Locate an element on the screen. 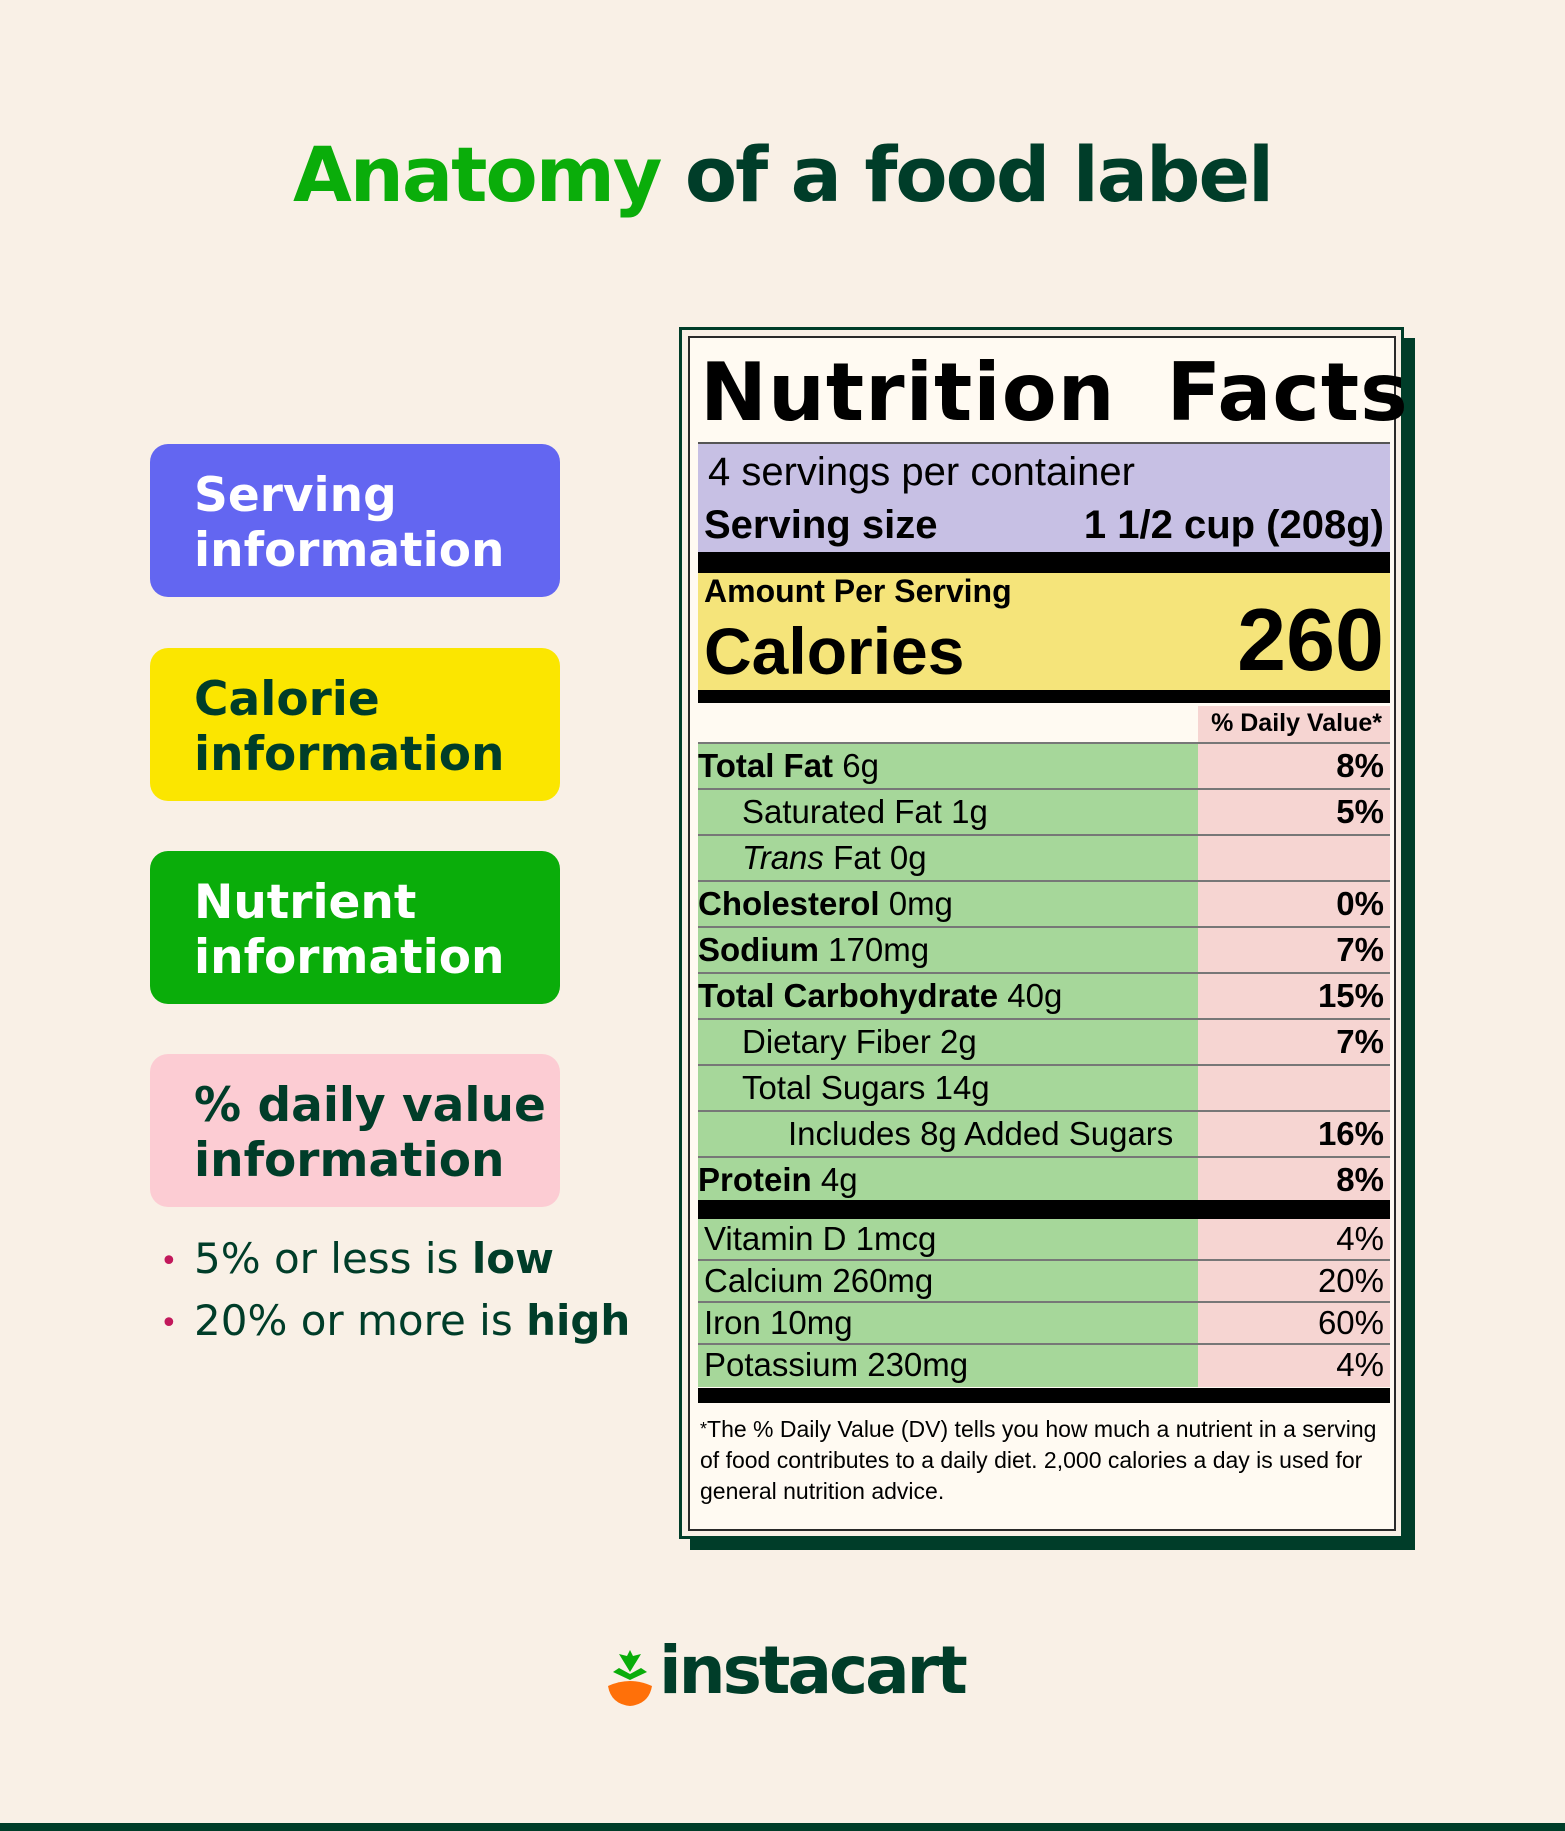 The width and height of the screenshot is (1565, 1831). legend-serving-line1: Serving is located at coordinates (295, 495).